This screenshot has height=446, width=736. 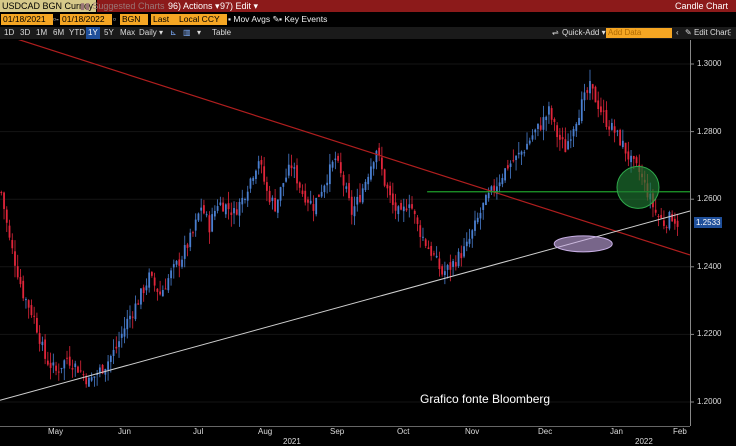 I want to click on compare-icon: ⇌, so click(x=555, y=32).